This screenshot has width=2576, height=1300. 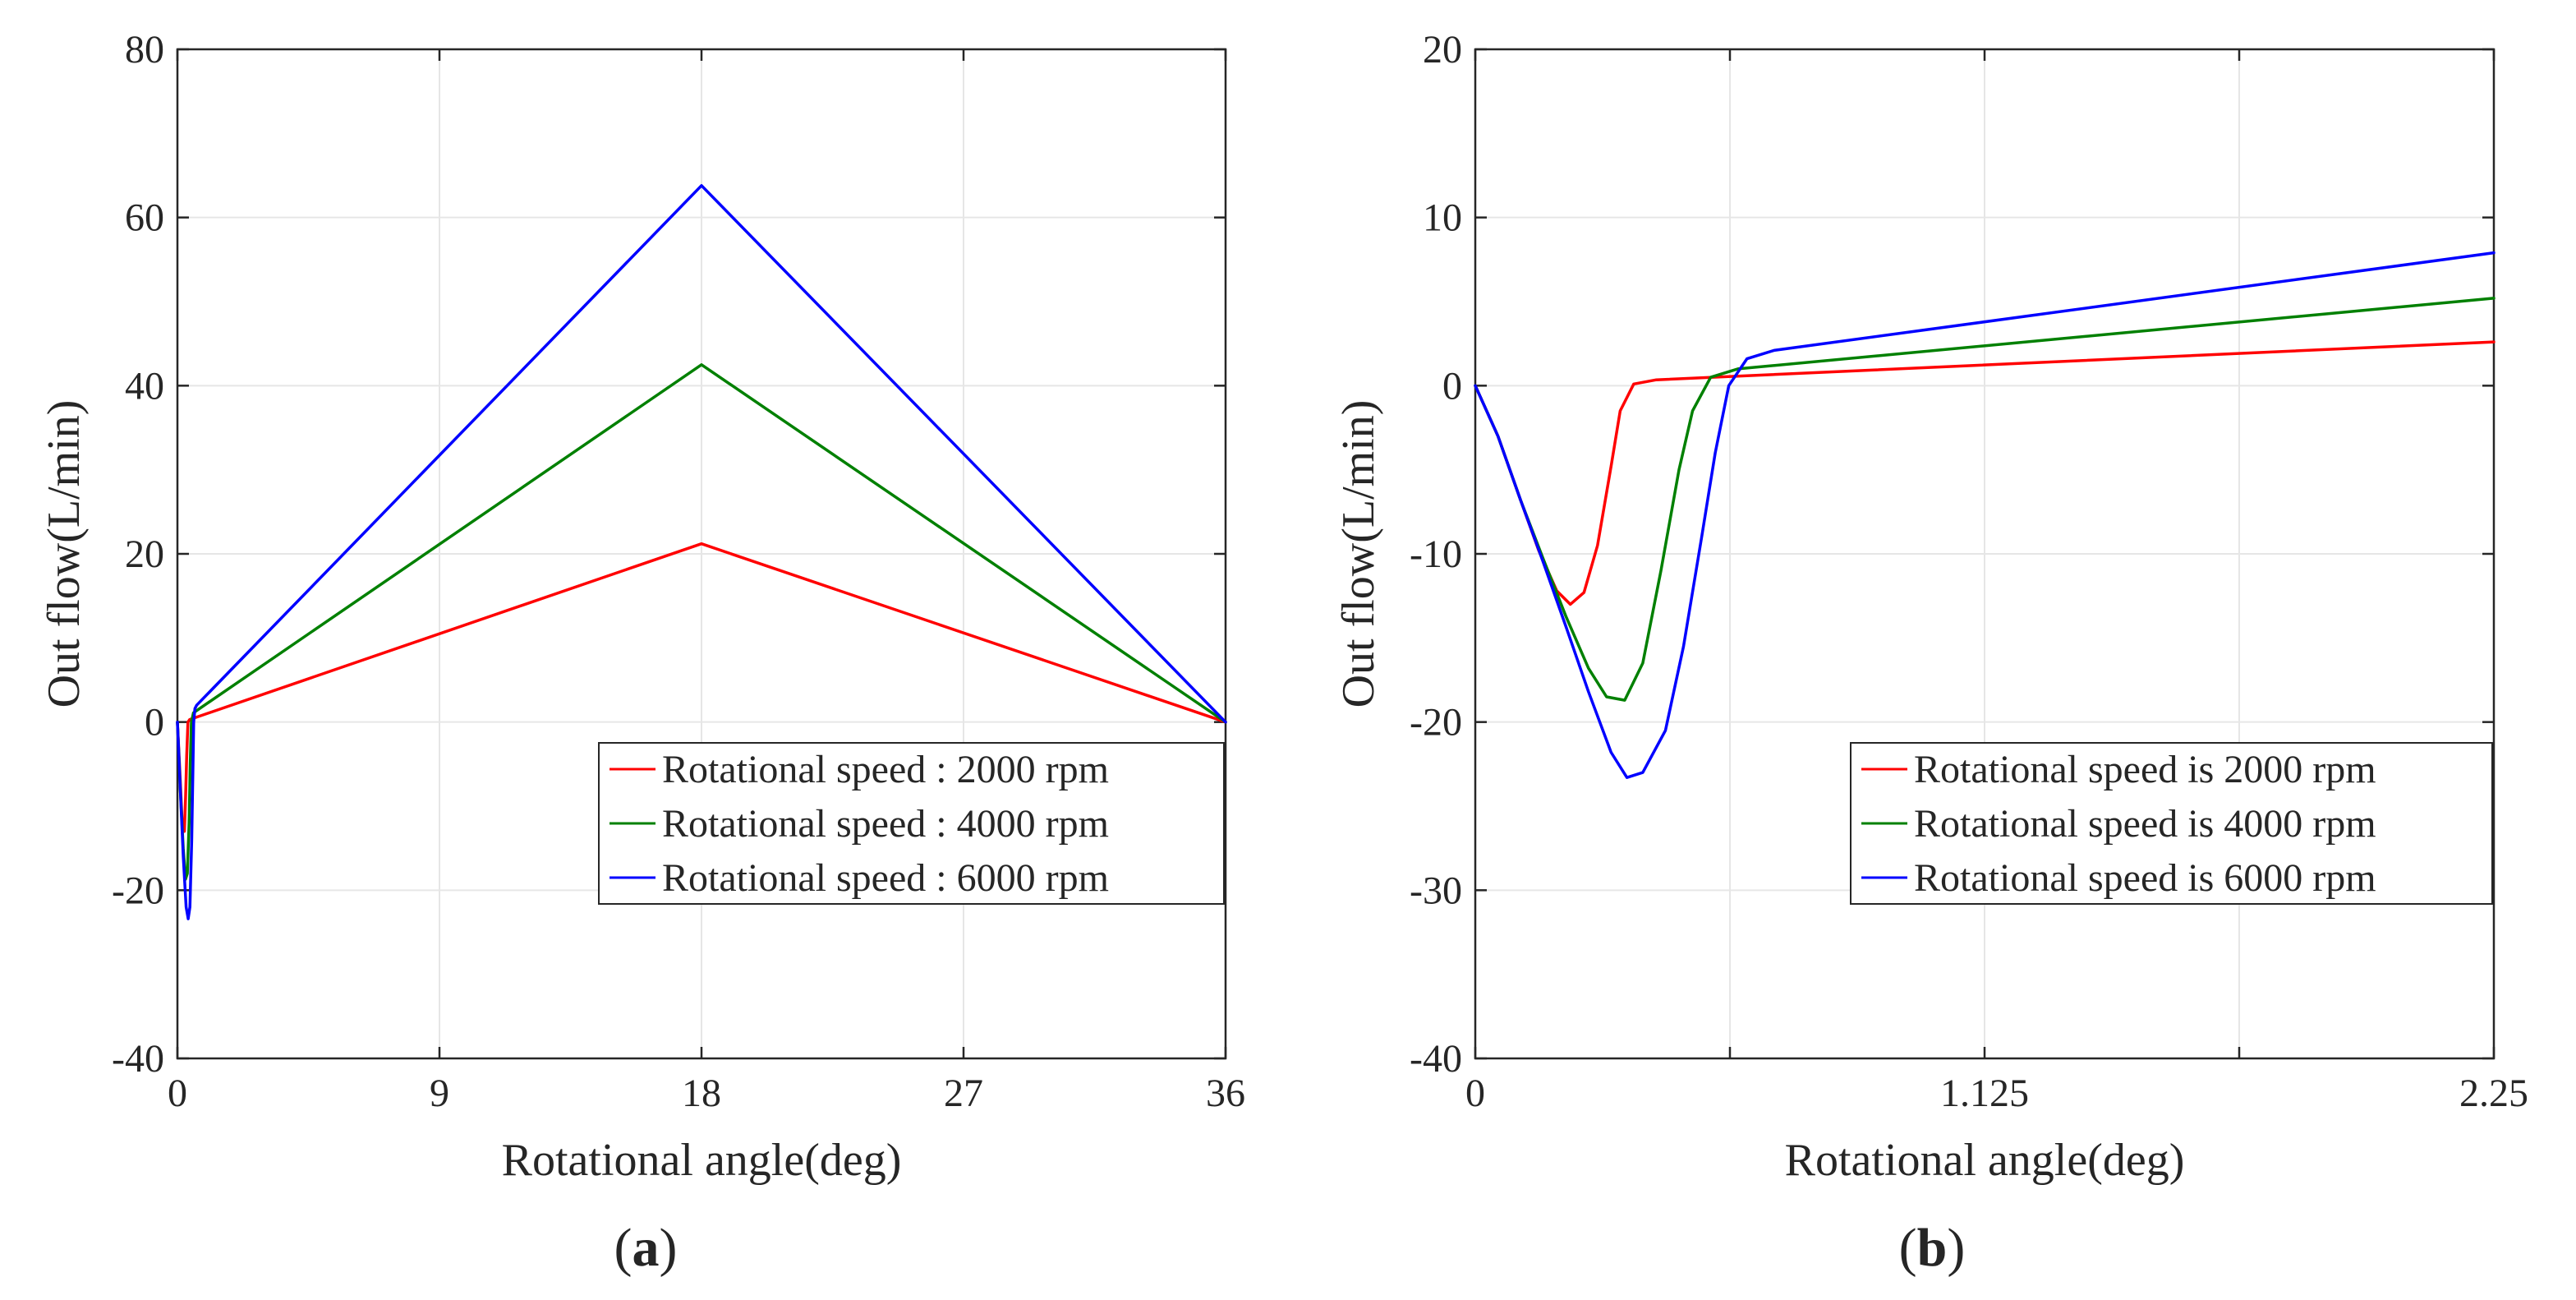 I want to click on x-axis-label-a: Rotational angle(deg), so click(x=702, y=1160).